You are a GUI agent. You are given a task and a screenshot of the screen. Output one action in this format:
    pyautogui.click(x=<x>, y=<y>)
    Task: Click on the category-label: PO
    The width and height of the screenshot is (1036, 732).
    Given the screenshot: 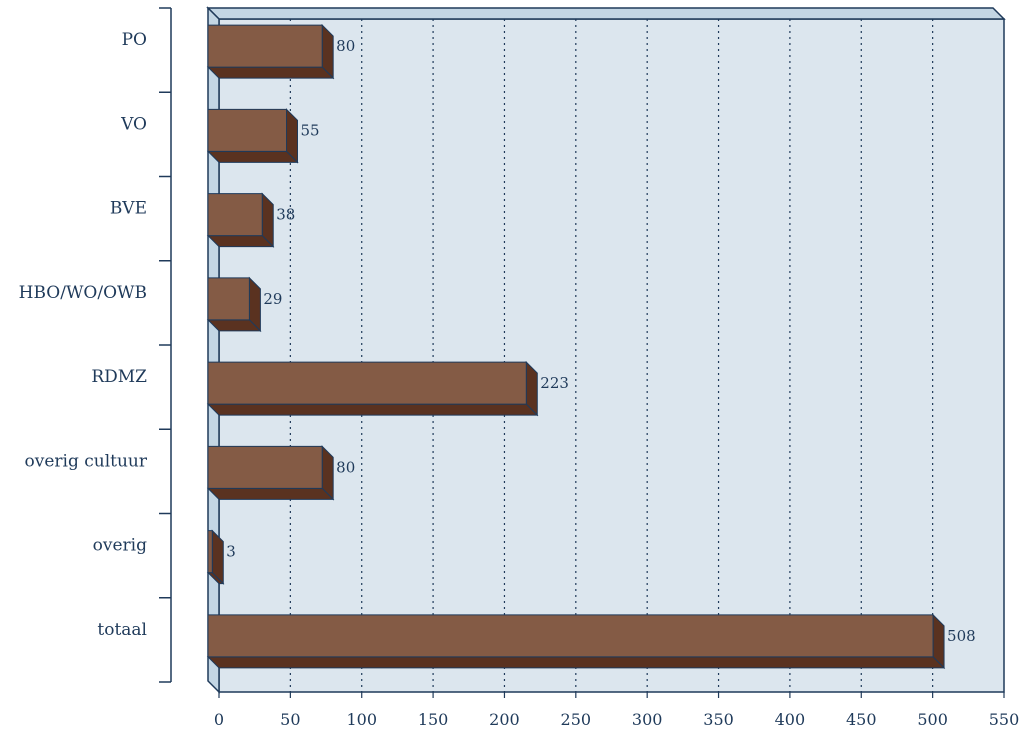 What is the action you would take?
    pyautogui.click(x=134, y=40)
    